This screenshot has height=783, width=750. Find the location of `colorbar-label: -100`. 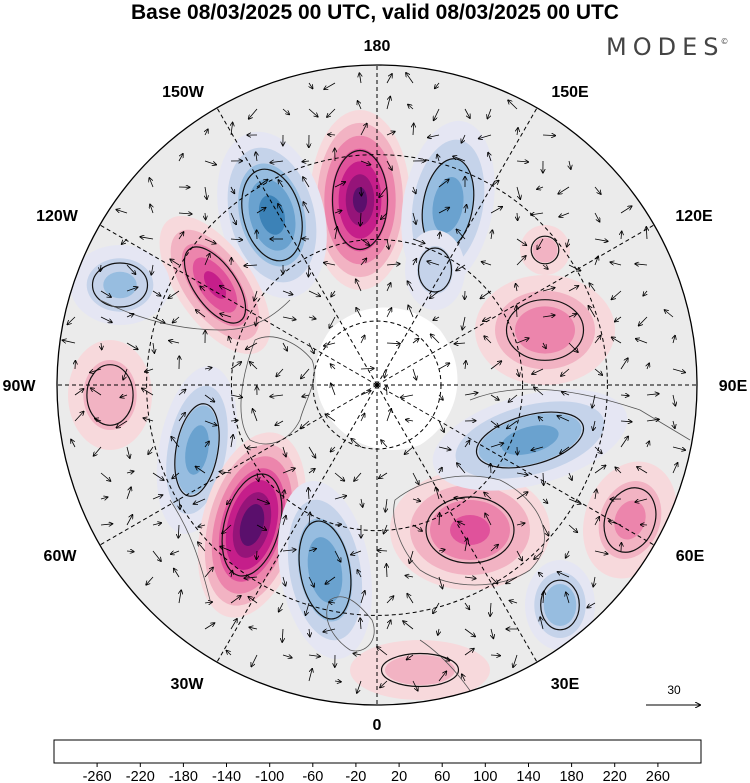

colorbar-label: -100 is located at coordinates (269, 776).